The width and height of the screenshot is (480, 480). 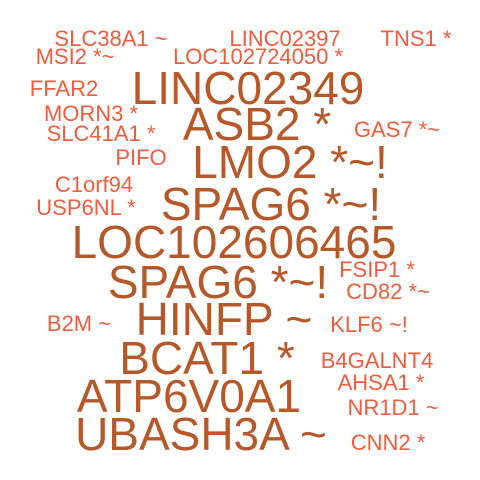 I want to click on word-cd82: CD82 *~, so click(x=388, y=291).